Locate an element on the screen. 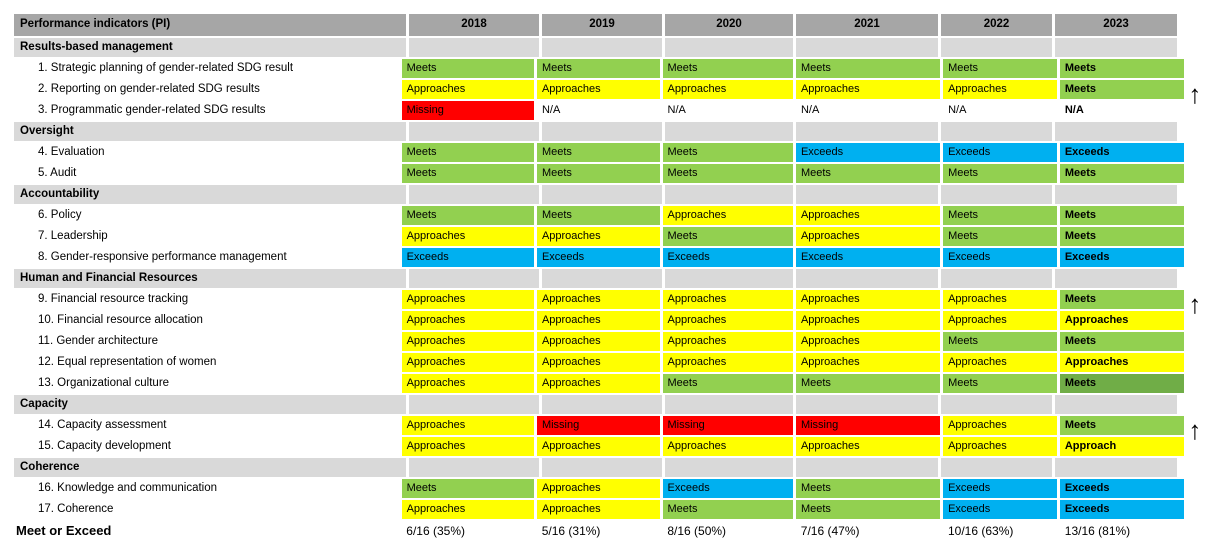 The height and width of the screenshot is (546, 1205). arrow-cell: ↑ is located at coordinates (1196, 303).